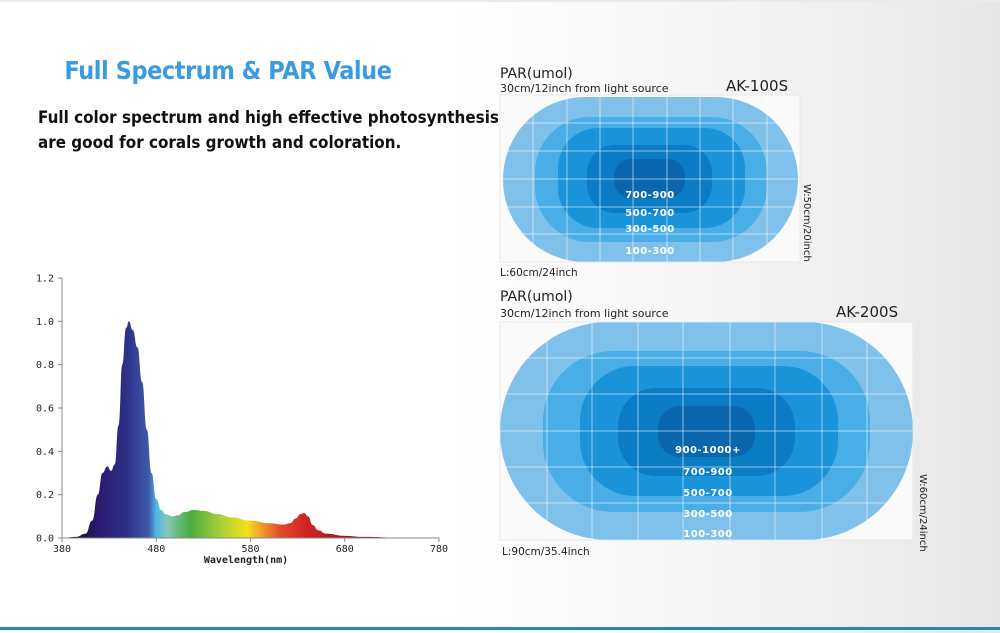 Image resolution: width=1000 pixels, height=633 pixels. What do you see at coordinates (867, 312) in the screenshot?
I see `model-name: AK-200S` at bounding box center [867, 312].